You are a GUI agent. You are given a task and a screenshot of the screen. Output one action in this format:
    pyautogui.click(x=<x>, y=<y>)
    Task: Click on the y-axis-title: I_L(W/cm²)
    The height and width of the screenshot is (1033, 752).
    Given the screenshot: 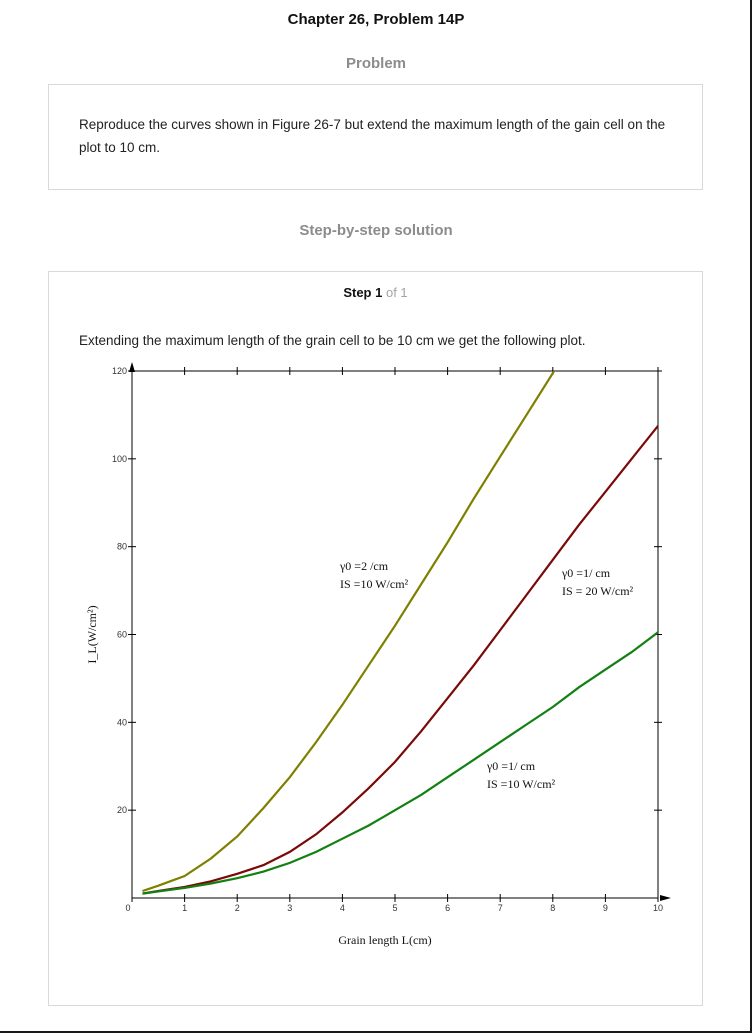 What is the action you would take?
    pyautogui.click(x=92, y=634)
    